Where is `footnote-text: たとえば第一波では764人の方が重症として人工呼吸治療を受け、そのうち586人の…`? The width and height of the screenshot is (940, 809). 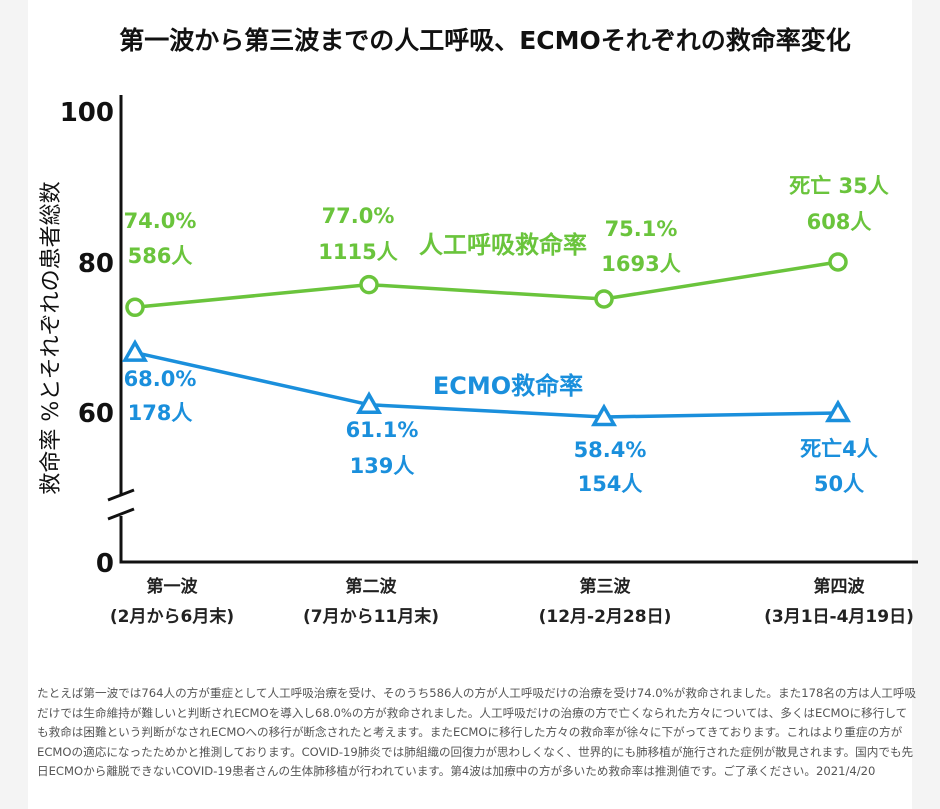
footnote-text: たとえば第一波では764人の方が重症として人工呼吸治療を受け、そのうち586人の… is located at coordinates (477, 732).